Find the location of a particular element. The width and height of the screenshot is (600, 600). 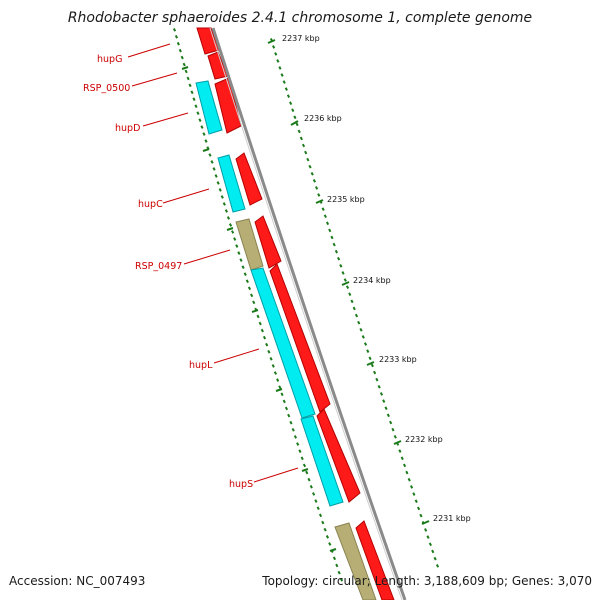

accession-info: Accession: NC_007493 is located at coordinates (77, 581).